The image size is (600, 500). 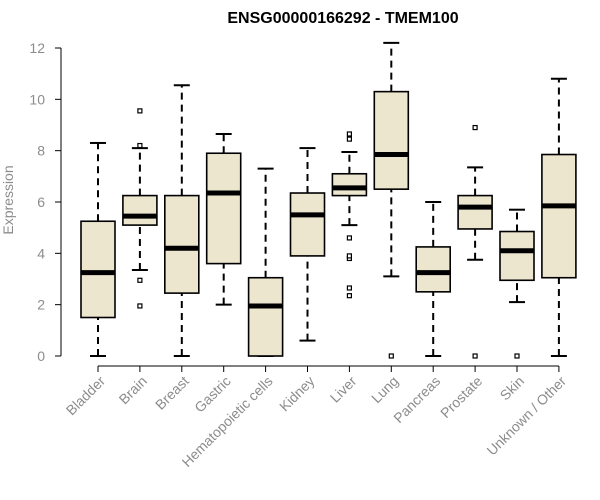 I want to click on y-tick-label: 0, so click(x=41, y=356).